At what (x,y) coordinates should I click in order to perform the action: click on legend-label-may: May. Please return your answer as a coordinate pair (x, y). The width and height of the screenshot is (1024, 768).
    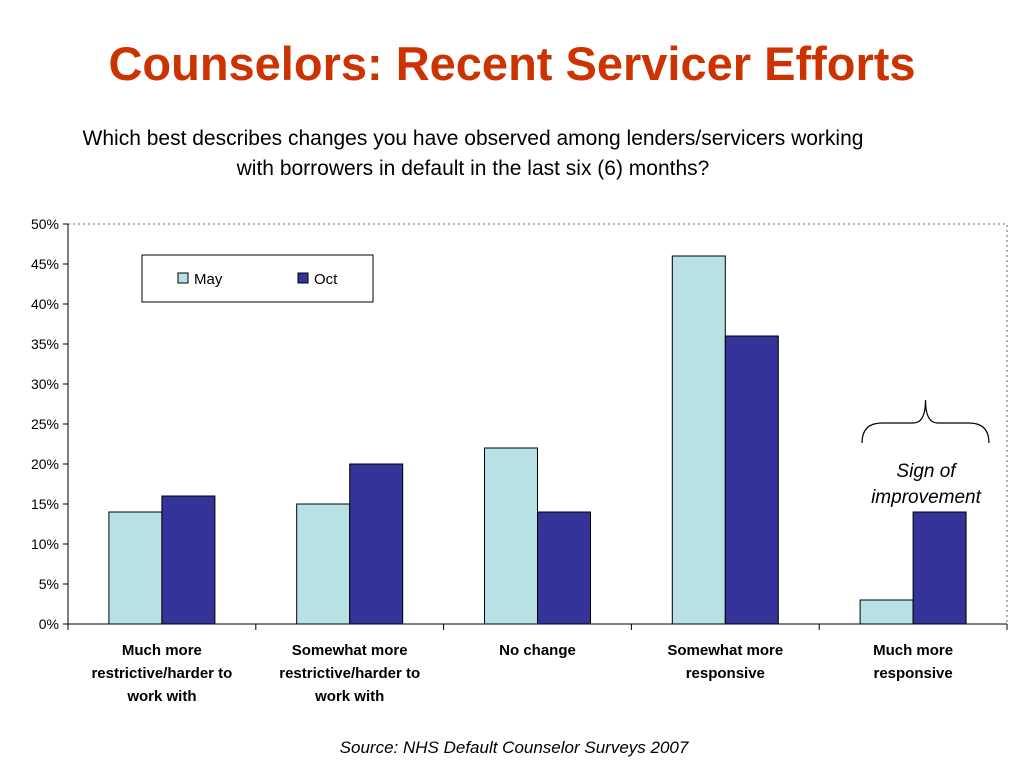
    Looking at the image, I should click on (208, 279).